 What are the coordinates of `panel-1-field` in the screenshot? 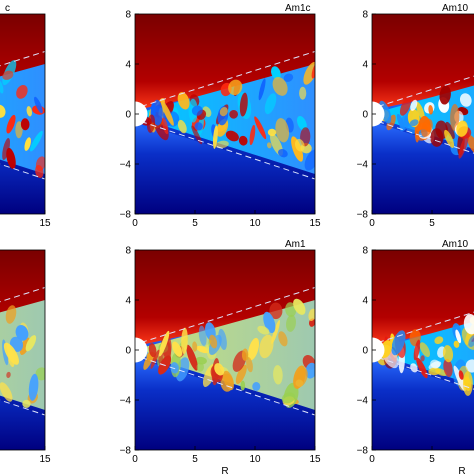 It's located at (22, 114).